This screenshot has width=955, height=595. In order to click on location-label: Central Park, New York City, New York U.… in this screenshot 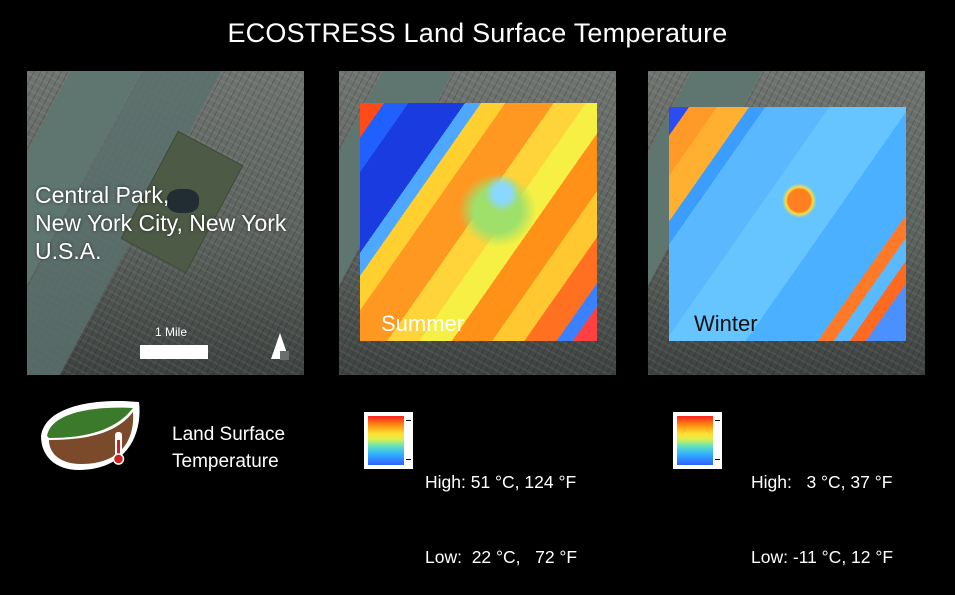, I will do `click(160, 223)`.